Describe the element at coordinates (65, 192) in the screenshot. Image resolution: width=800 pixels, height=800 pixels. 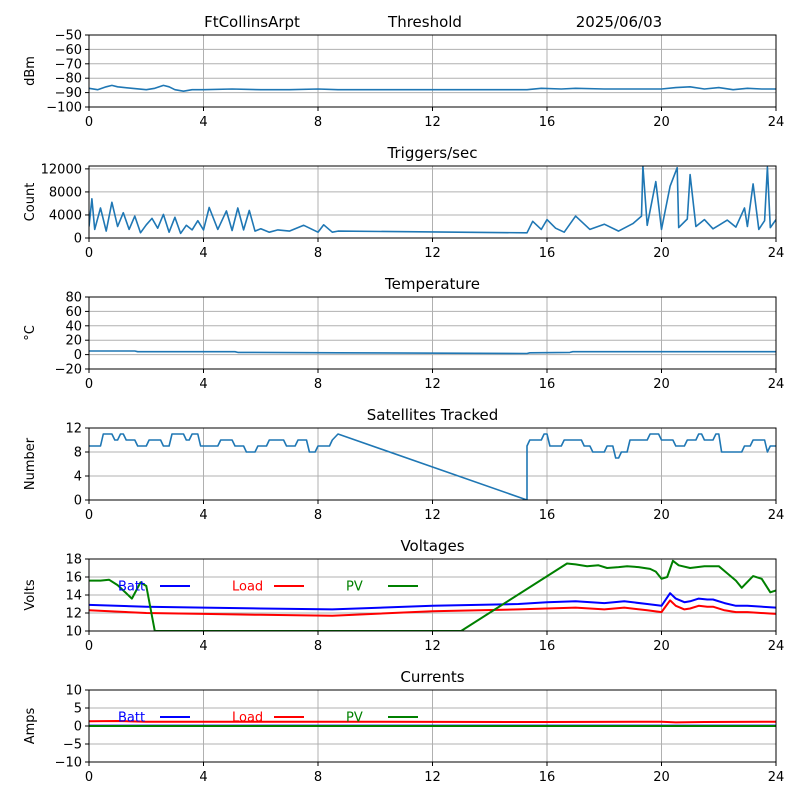
I see `y-tick-label: 8000` at that location.